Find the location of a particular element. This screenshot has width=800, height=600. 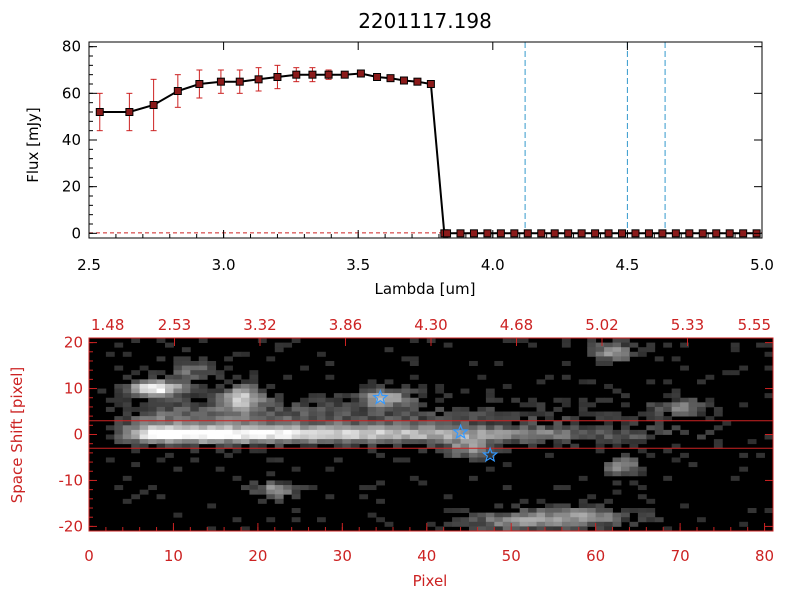

image-x-tick-4: 40 is located at coordinates (426, 556).